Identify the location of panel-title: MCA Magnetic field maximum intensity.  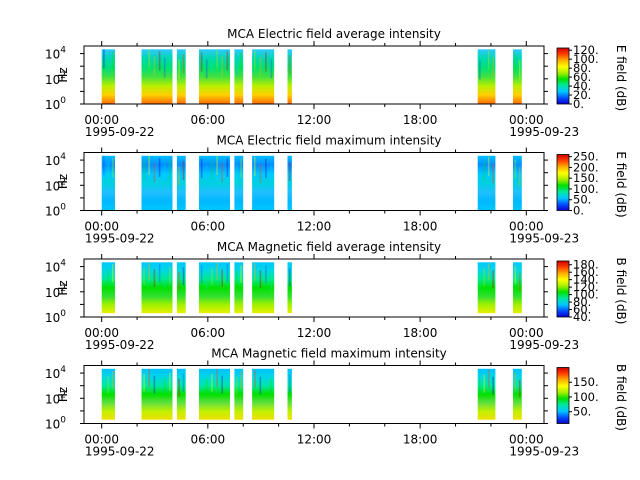
(329, 354).